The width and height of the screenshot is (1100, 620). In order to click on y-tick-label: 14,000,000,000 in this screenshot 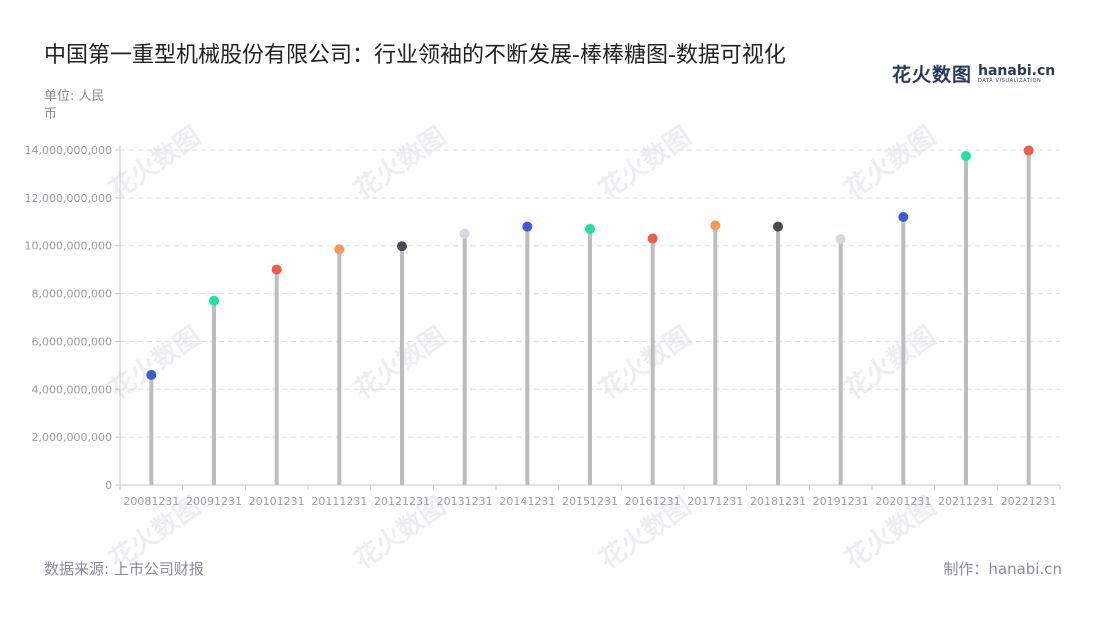, I will do `click(68, 150)`.